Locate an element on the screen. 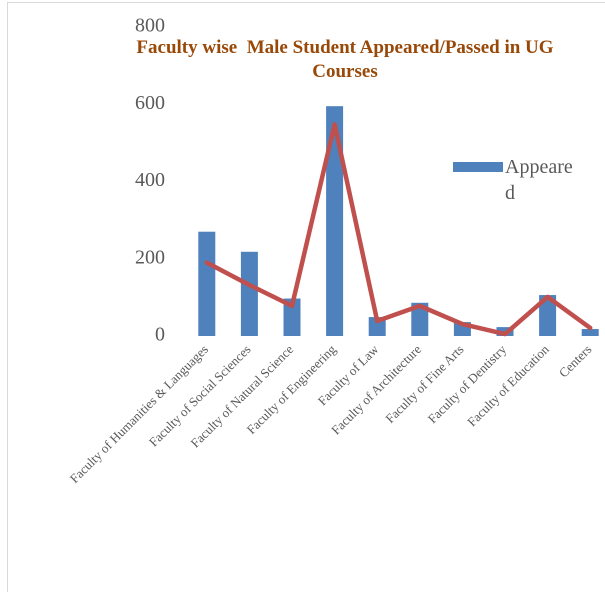  y-tick-label: 0 is located at coordinates (160, 335).